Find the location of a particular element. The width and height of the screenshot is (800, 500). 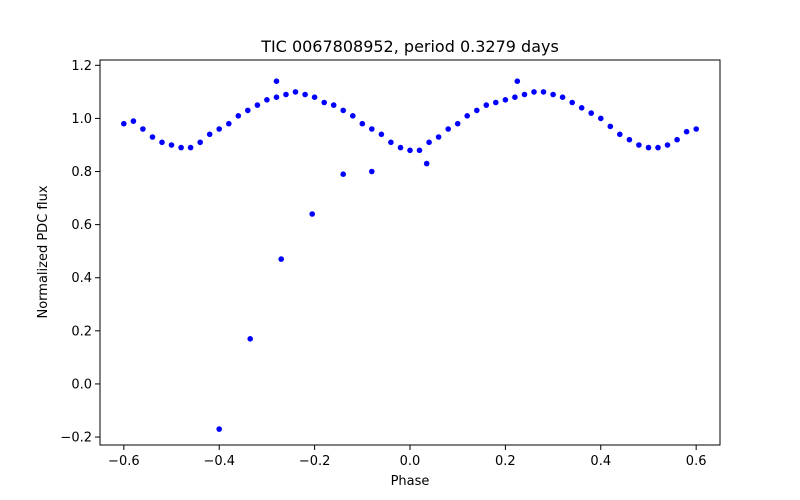

x-axis-ticks: −0.6 −0.4 −0.2 0.0 0.2 0.4 0.6 is located at coordinates (407, 457).